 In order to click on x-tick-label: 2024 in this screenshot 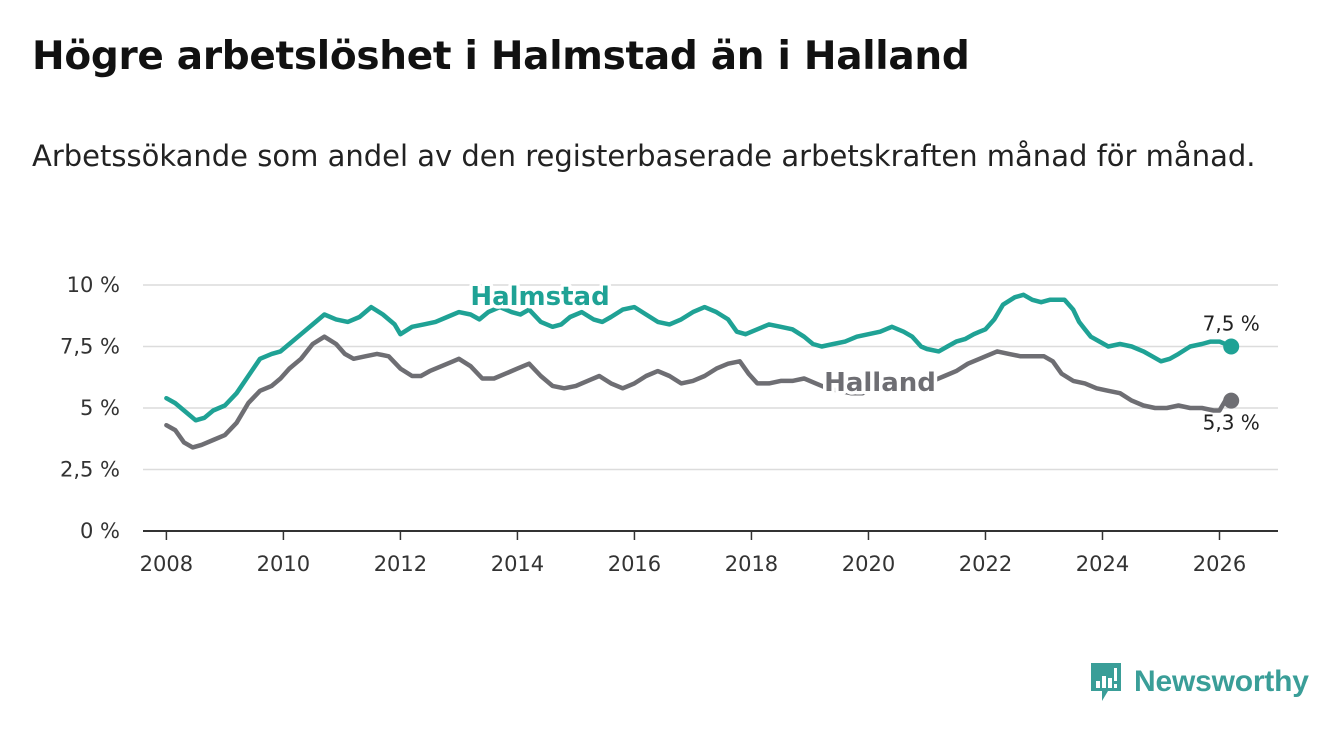, I will do `click(1102, 564)`.